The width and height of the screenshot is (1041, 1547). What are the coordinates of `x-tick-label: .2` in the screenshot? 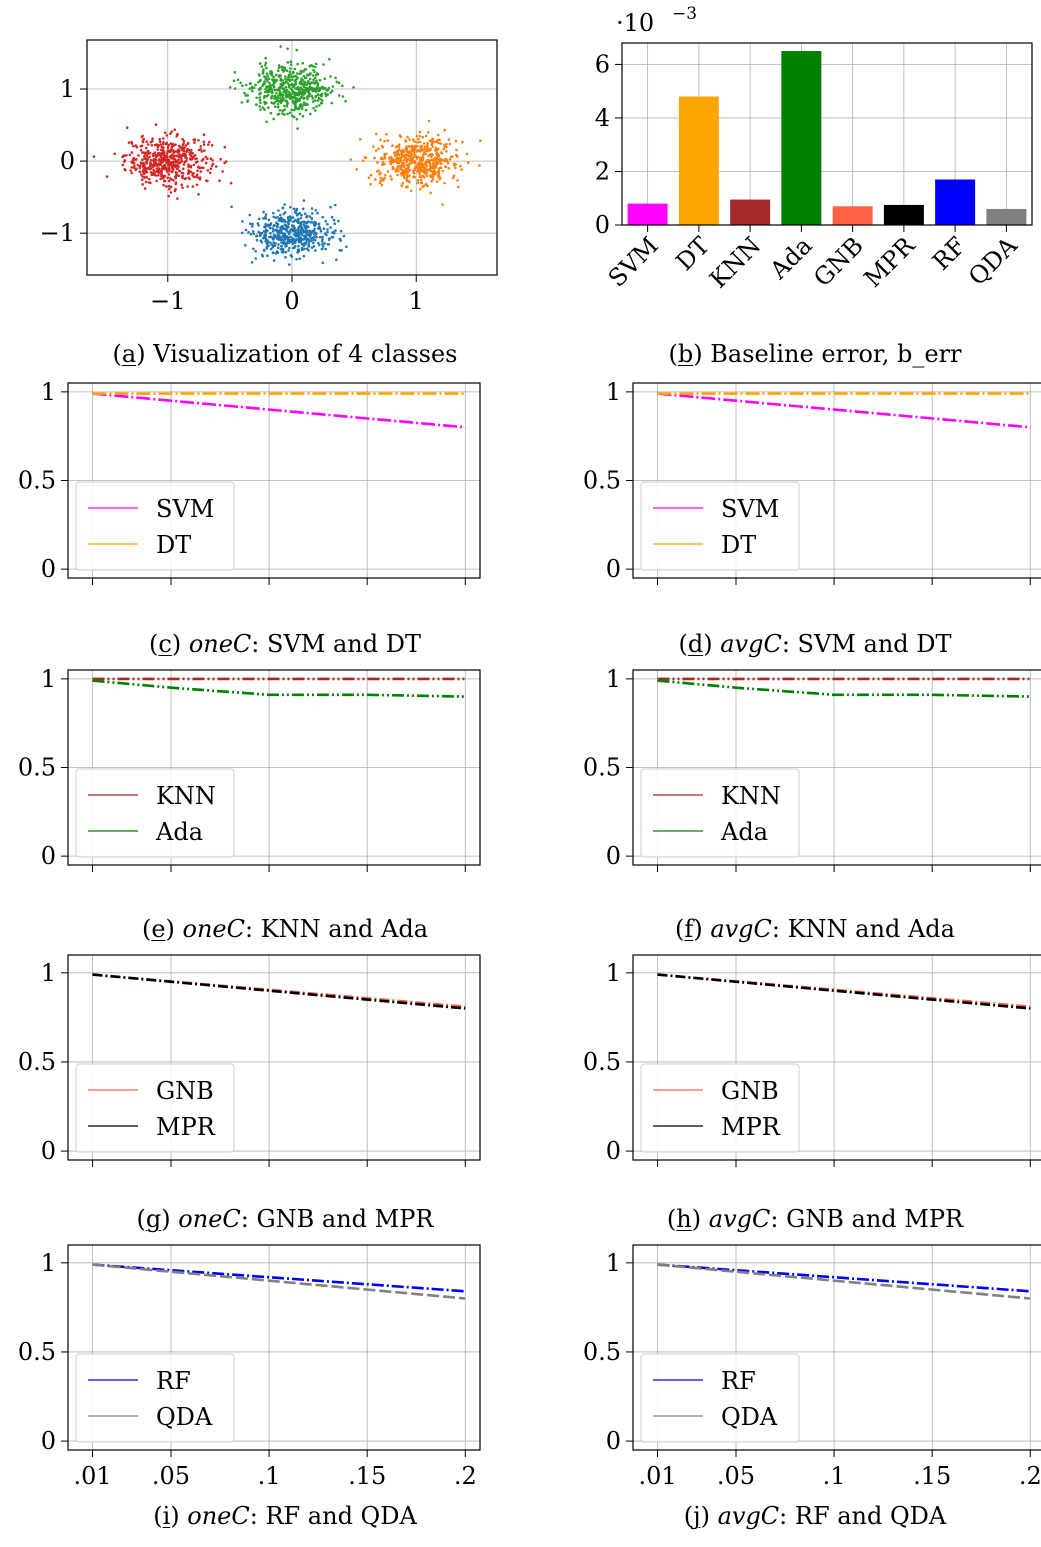 It's located at (1030, 1476).